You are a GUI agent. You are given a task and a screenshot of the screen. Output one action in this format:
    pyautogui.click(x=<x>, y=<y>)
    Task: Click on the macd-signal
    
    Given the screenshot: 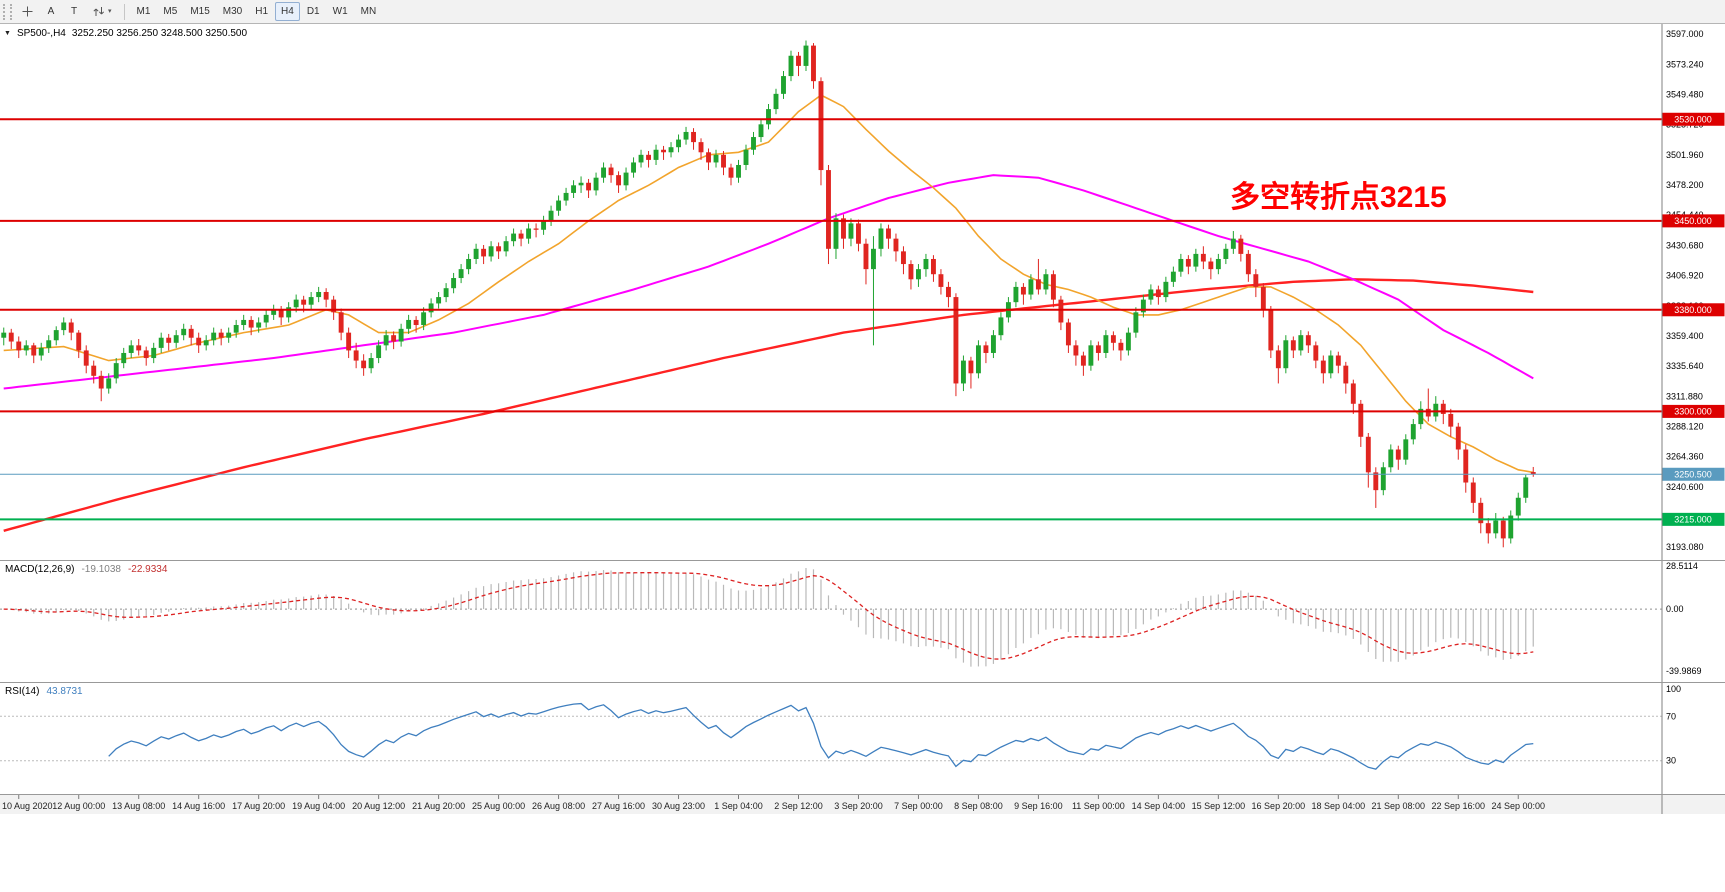 What is the action you would take?
    pyautogui.click(x=768, y=616)
    